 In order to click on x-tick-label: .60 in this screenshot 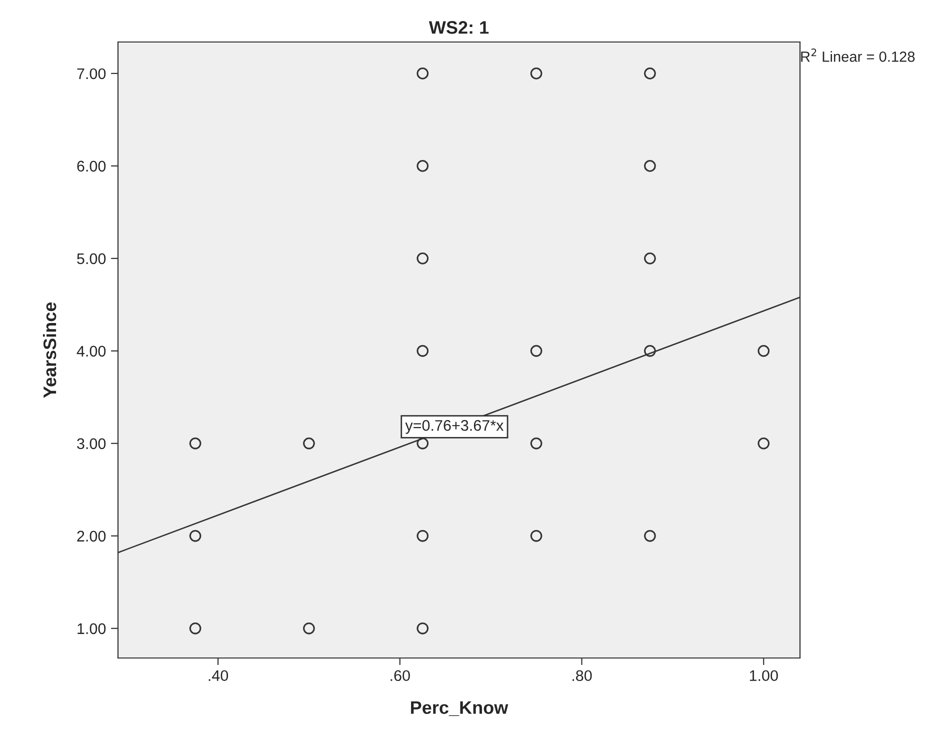, I will do `click(400, 676)`.